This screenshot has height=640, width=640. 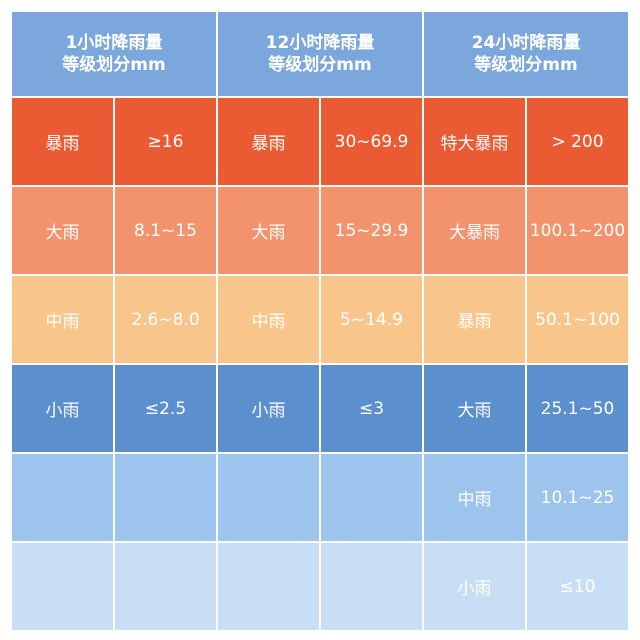 I want to click on range-24h: ≤10, so click(x=577, y=586).